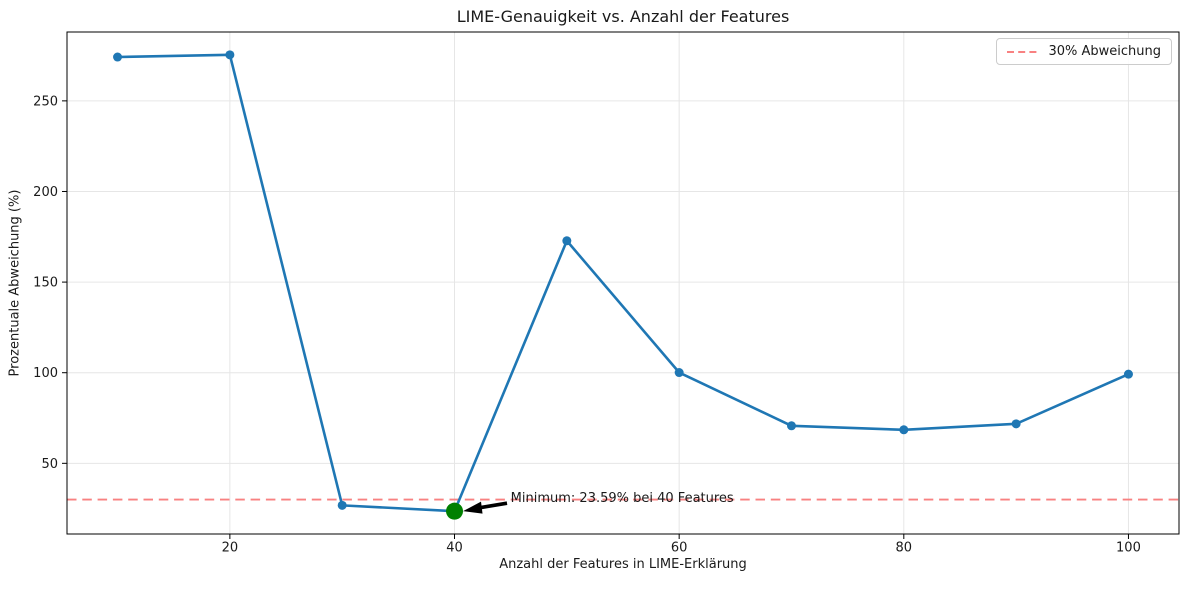 Image resolution: width=1189 pixels, height=590 pixels. Describe the element at coordinates (679, 548) in the screenshot. I see `x-tick-label: 60` at that location.